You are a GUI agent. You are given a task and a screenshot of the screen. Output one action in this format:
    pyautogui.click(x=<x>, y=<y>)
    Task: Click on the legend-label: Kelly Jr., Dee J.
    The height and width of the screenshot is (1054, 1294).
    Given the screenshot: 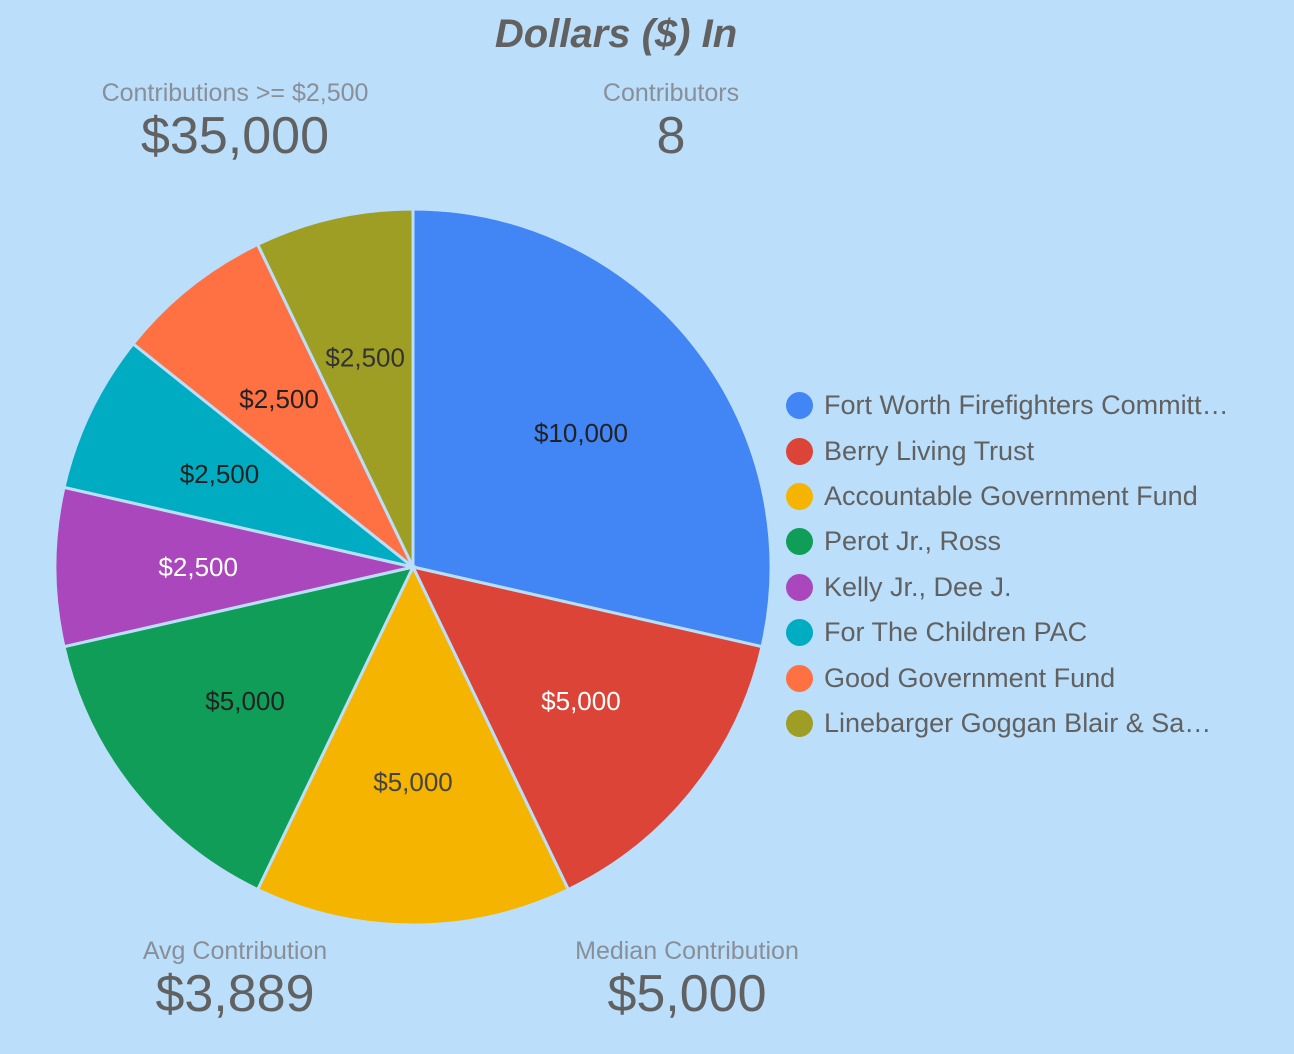 What is the action you would take?
    pyautogui.click(x=918, y=586)
    